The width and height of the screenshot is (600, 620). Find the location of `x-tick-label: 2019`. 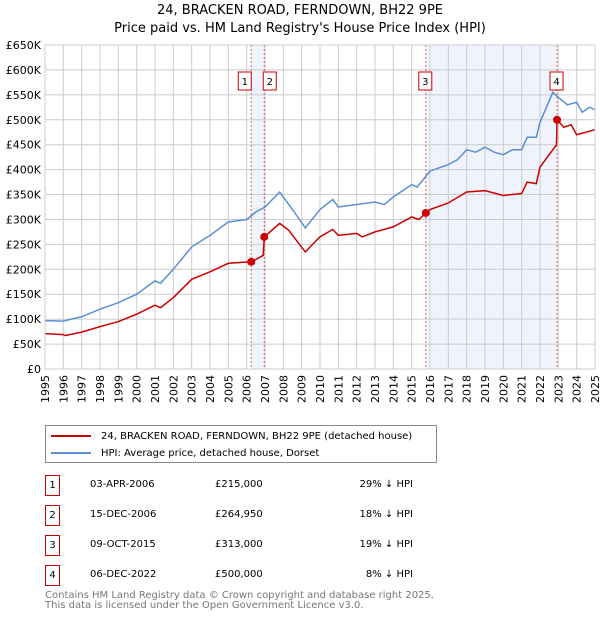

x-tick-label: 2019 is located at coordinates (485, 389).